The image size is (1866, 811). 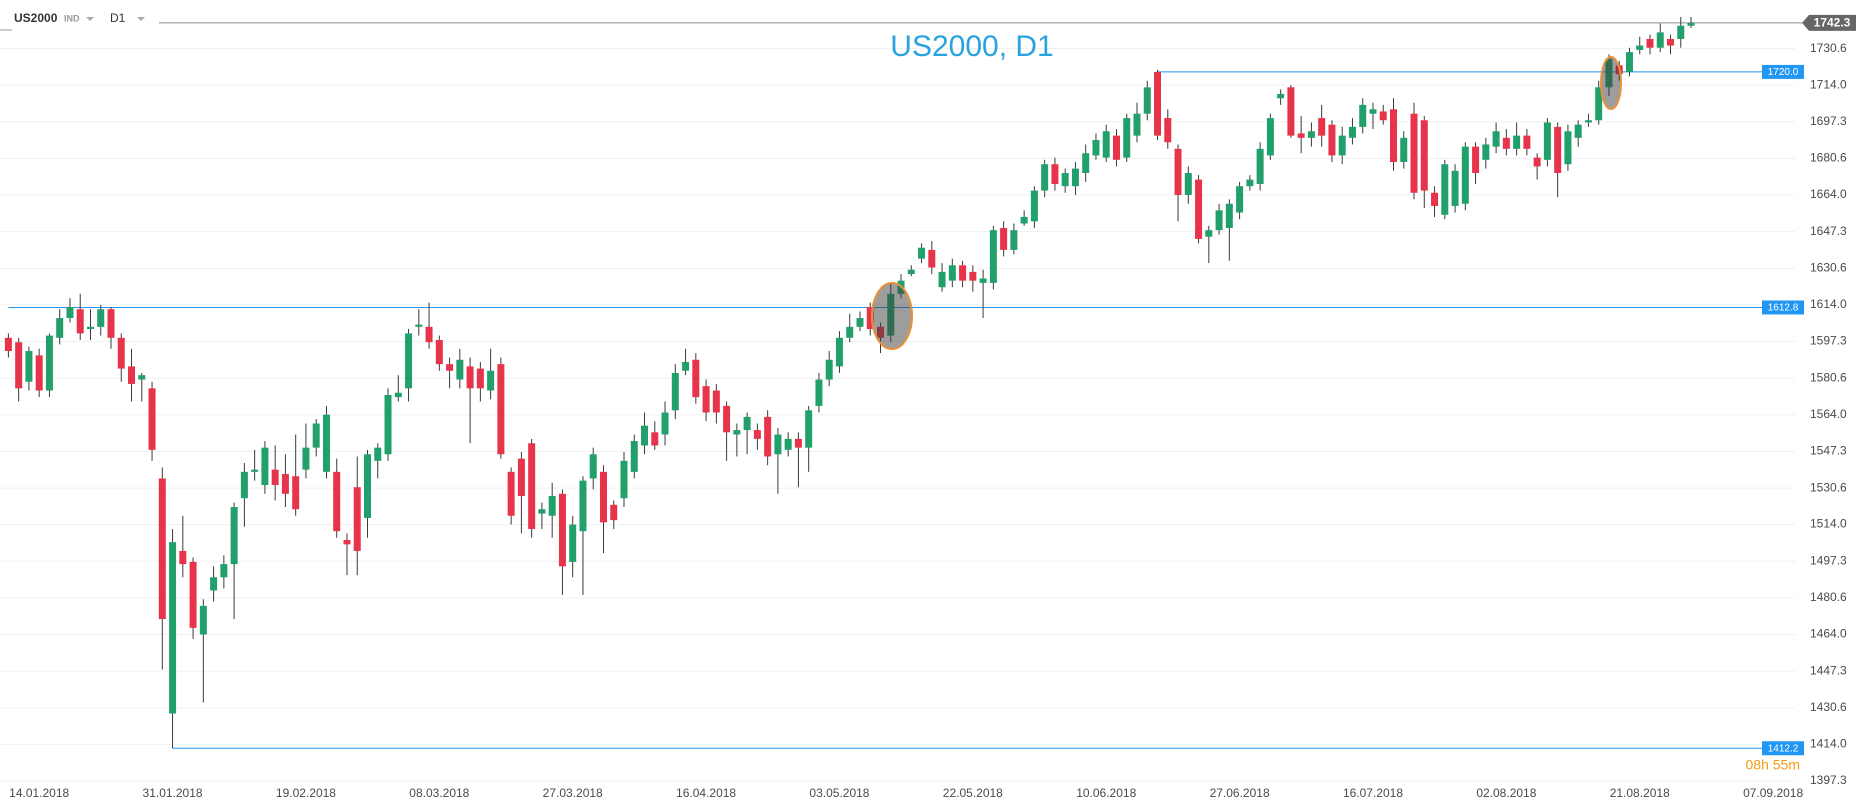 I want to click on x-tick-label: 16.04.2018, so click(x=706, y=793).